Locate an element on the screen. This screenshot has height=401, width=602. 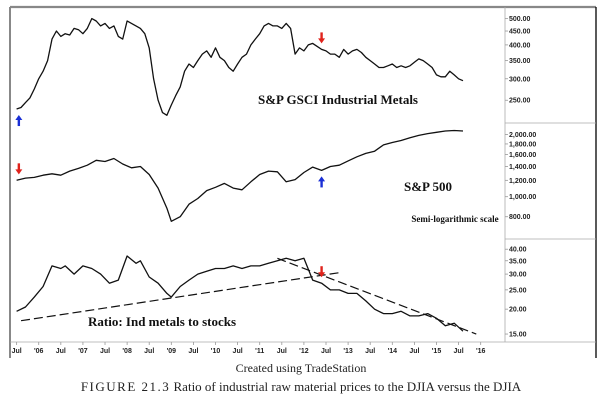
x-tick-label: '08 is located at coordinates (127, 351).